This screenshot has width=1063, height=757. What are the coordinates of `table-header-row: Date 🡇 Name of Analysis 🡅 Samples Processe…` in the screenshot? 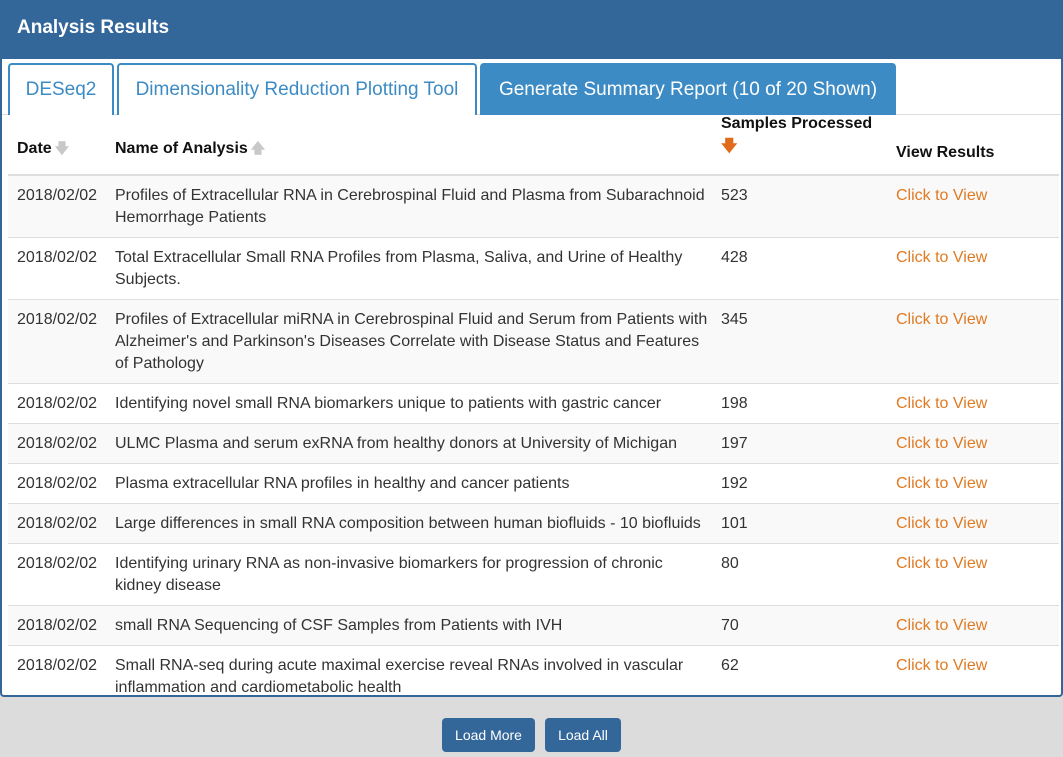 It's located at (533, 145).